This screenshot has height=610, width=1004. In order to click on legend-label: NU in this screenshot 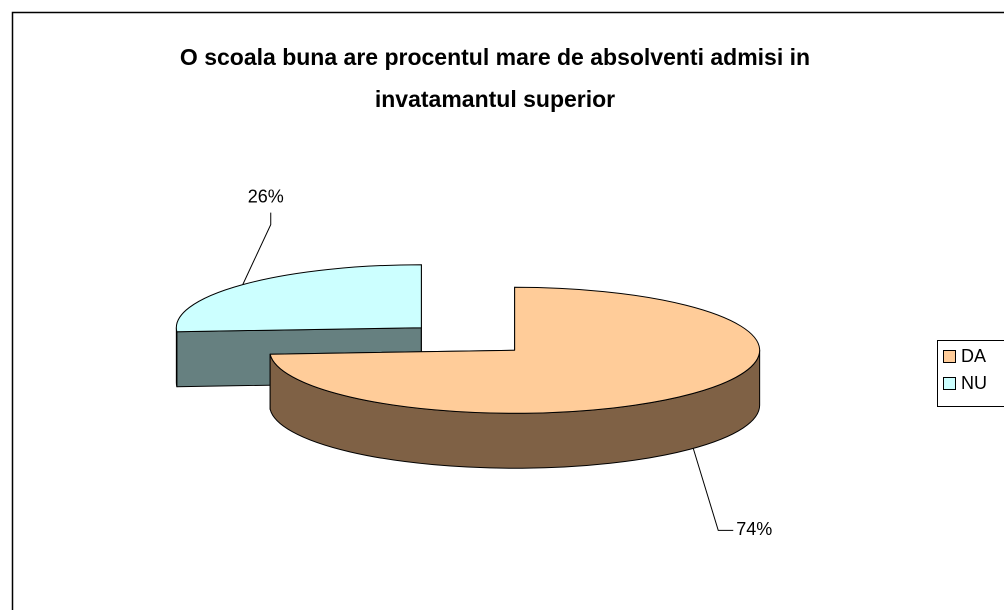, I will do `click(974, 383)`.